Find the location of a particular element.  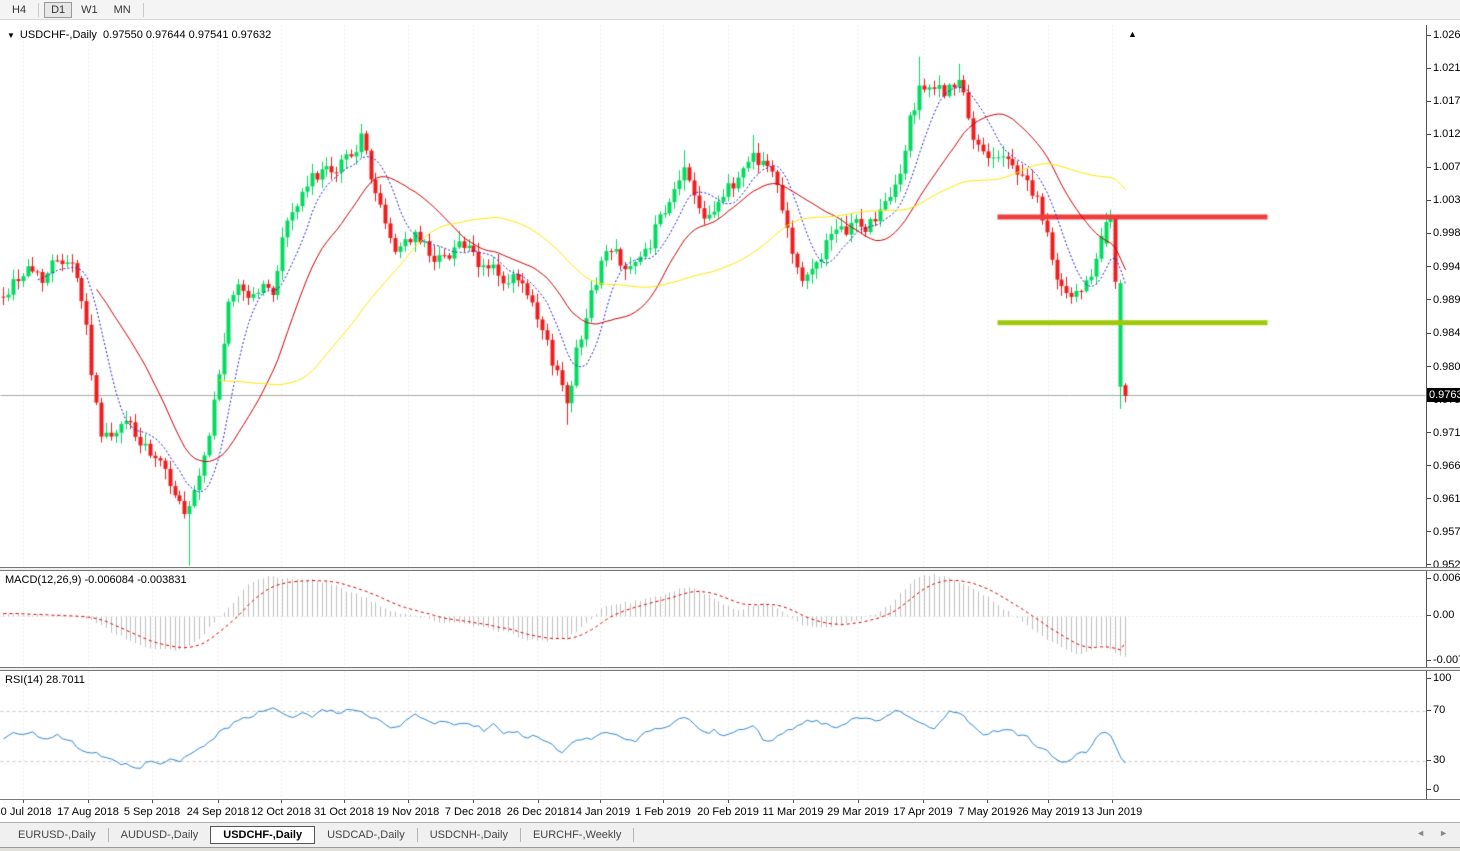

chart-shift-marker-icon: ▲ is located at coordinates (1132, 34).